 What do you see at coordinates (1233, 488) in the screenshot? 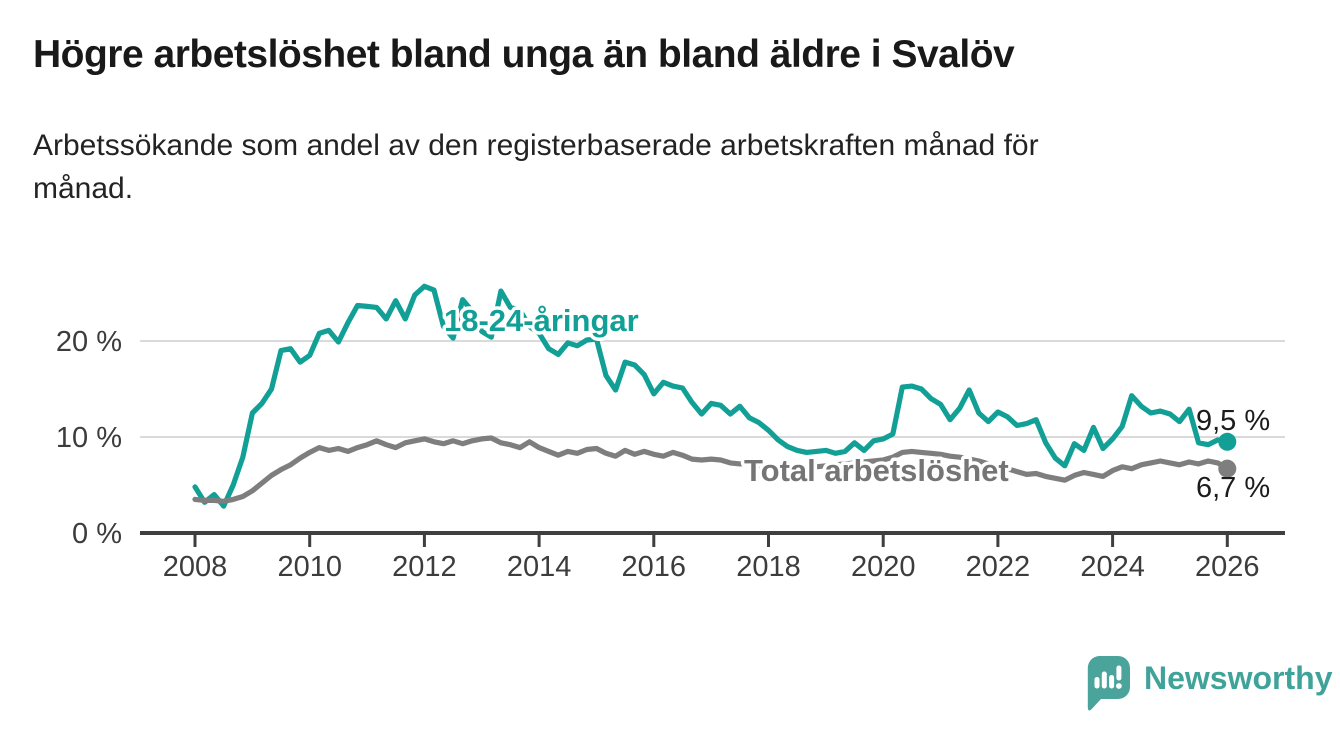
I see `end-value-label-total: 6,7 %` at bounding box center [1233, 488].